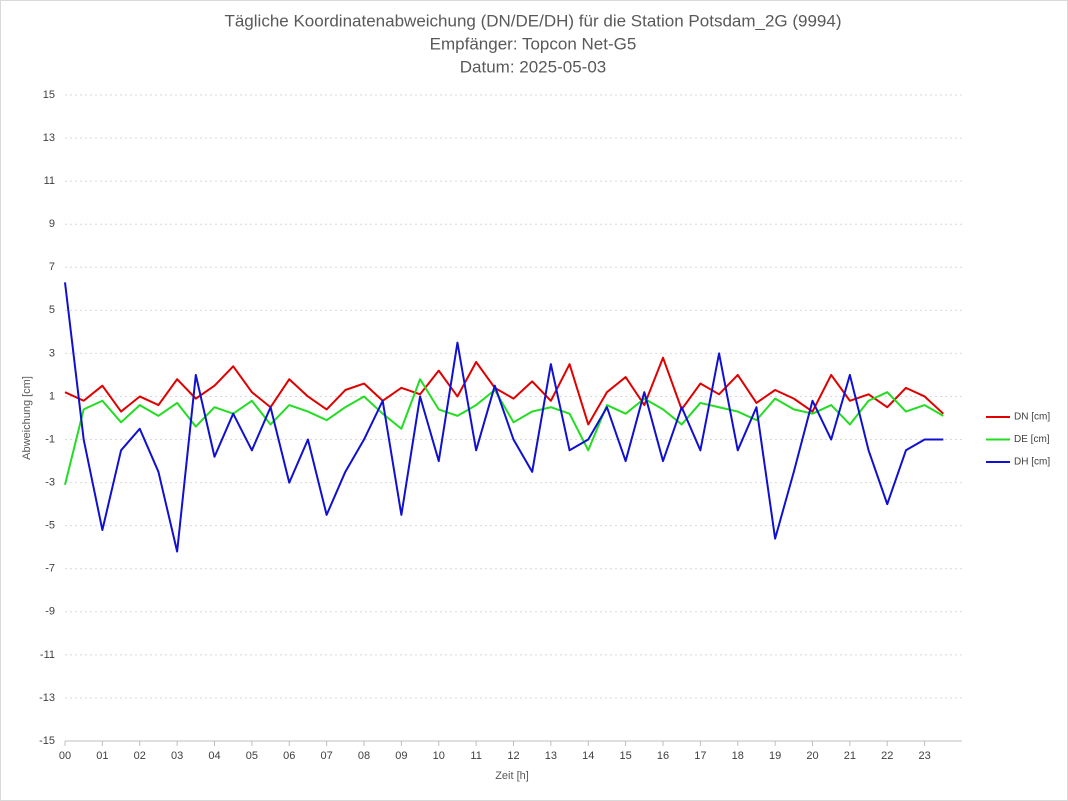 This screenshot has height=801, width=1068. Describe the element at coordinates (50, 526) in the screenshot. I see `y-tick-label: -5` at that location.